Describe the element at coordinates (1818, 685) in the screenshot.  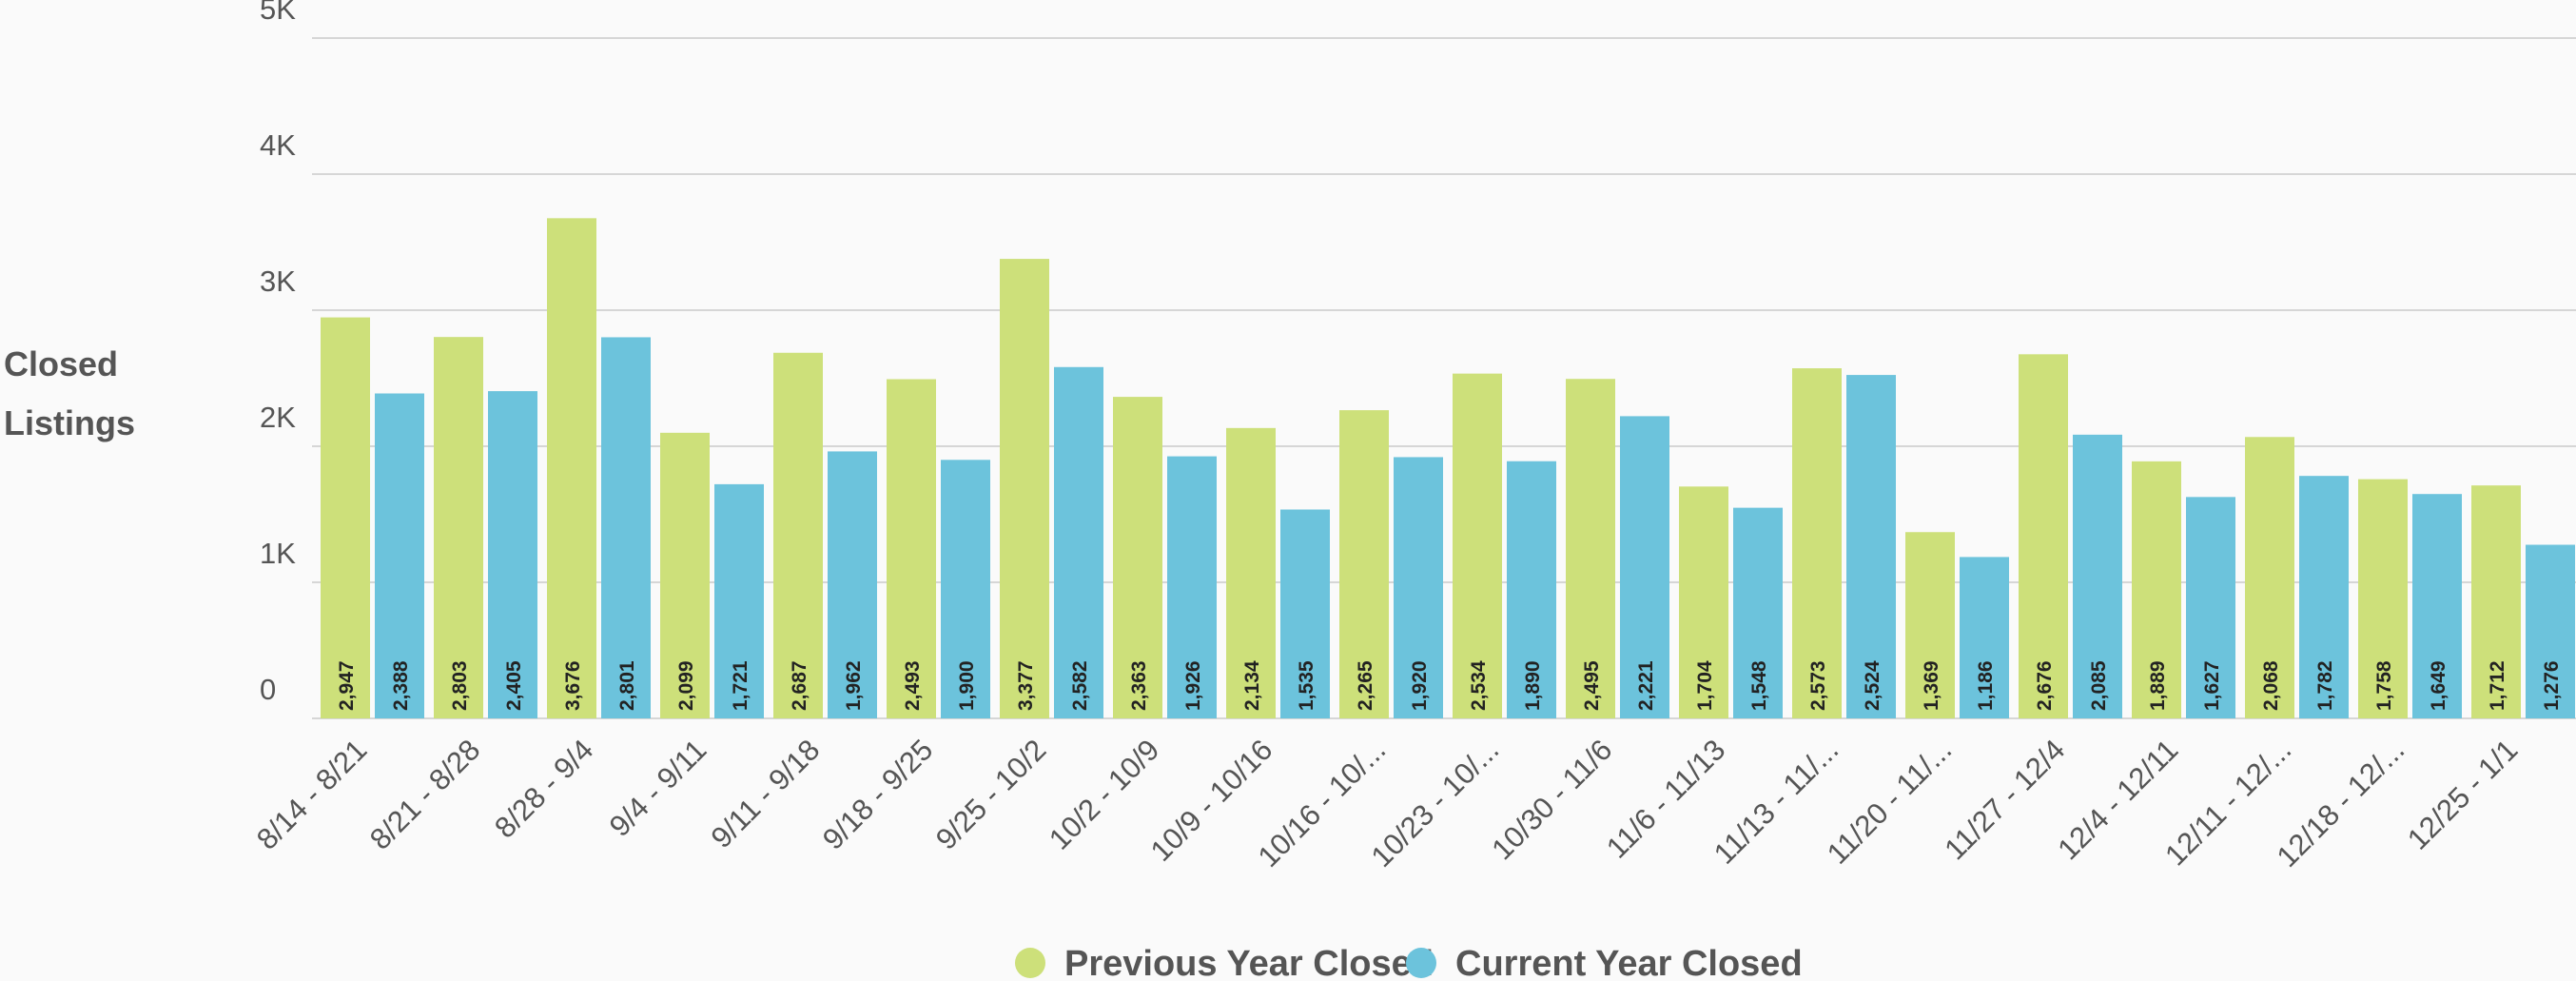
I see `data-label: 2,573` at that location.